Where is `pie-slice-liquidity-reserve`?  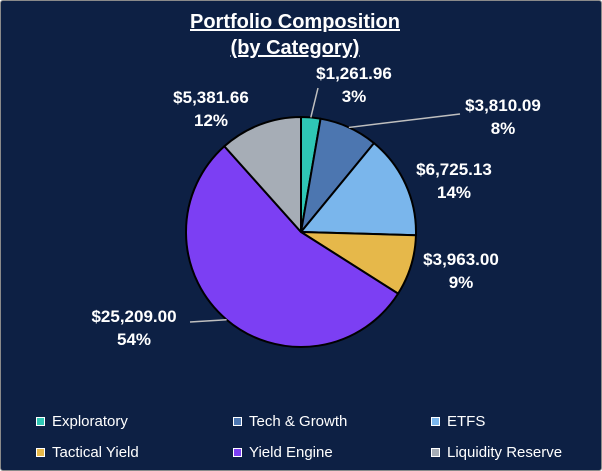
pie-slice-liquidity-reserve is located at coordinates (262, 174).